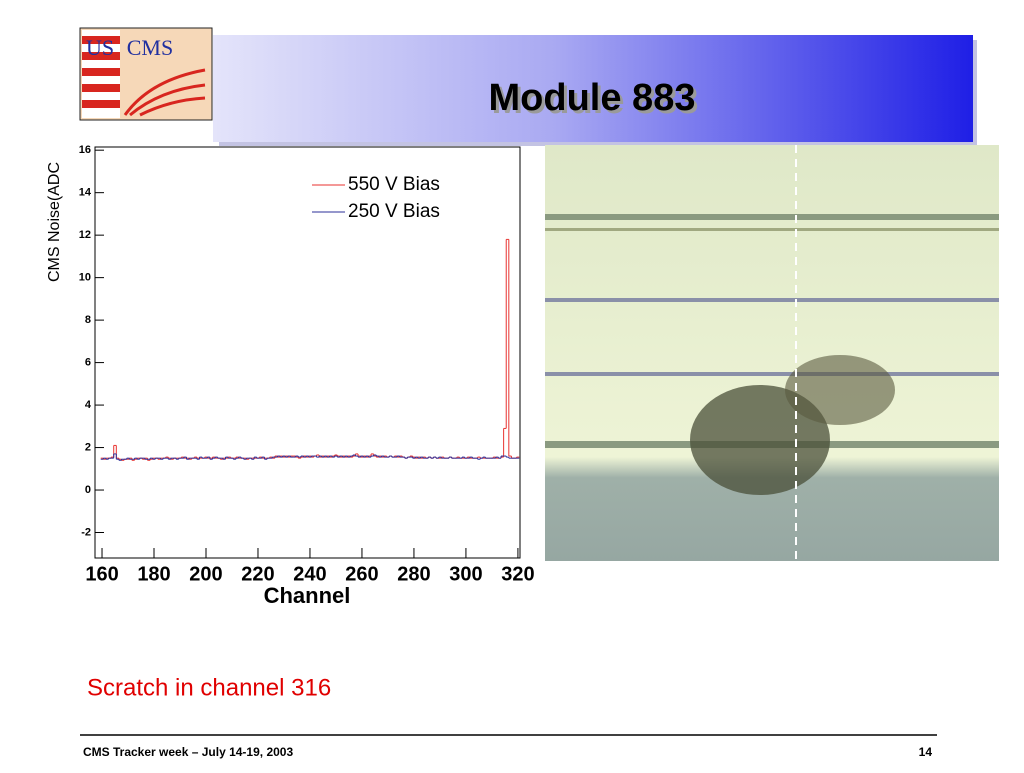 Image resolution: width=1024 pixels, height=773 pixels. I want to click on x-tick-label: 160, so click(101, 574).